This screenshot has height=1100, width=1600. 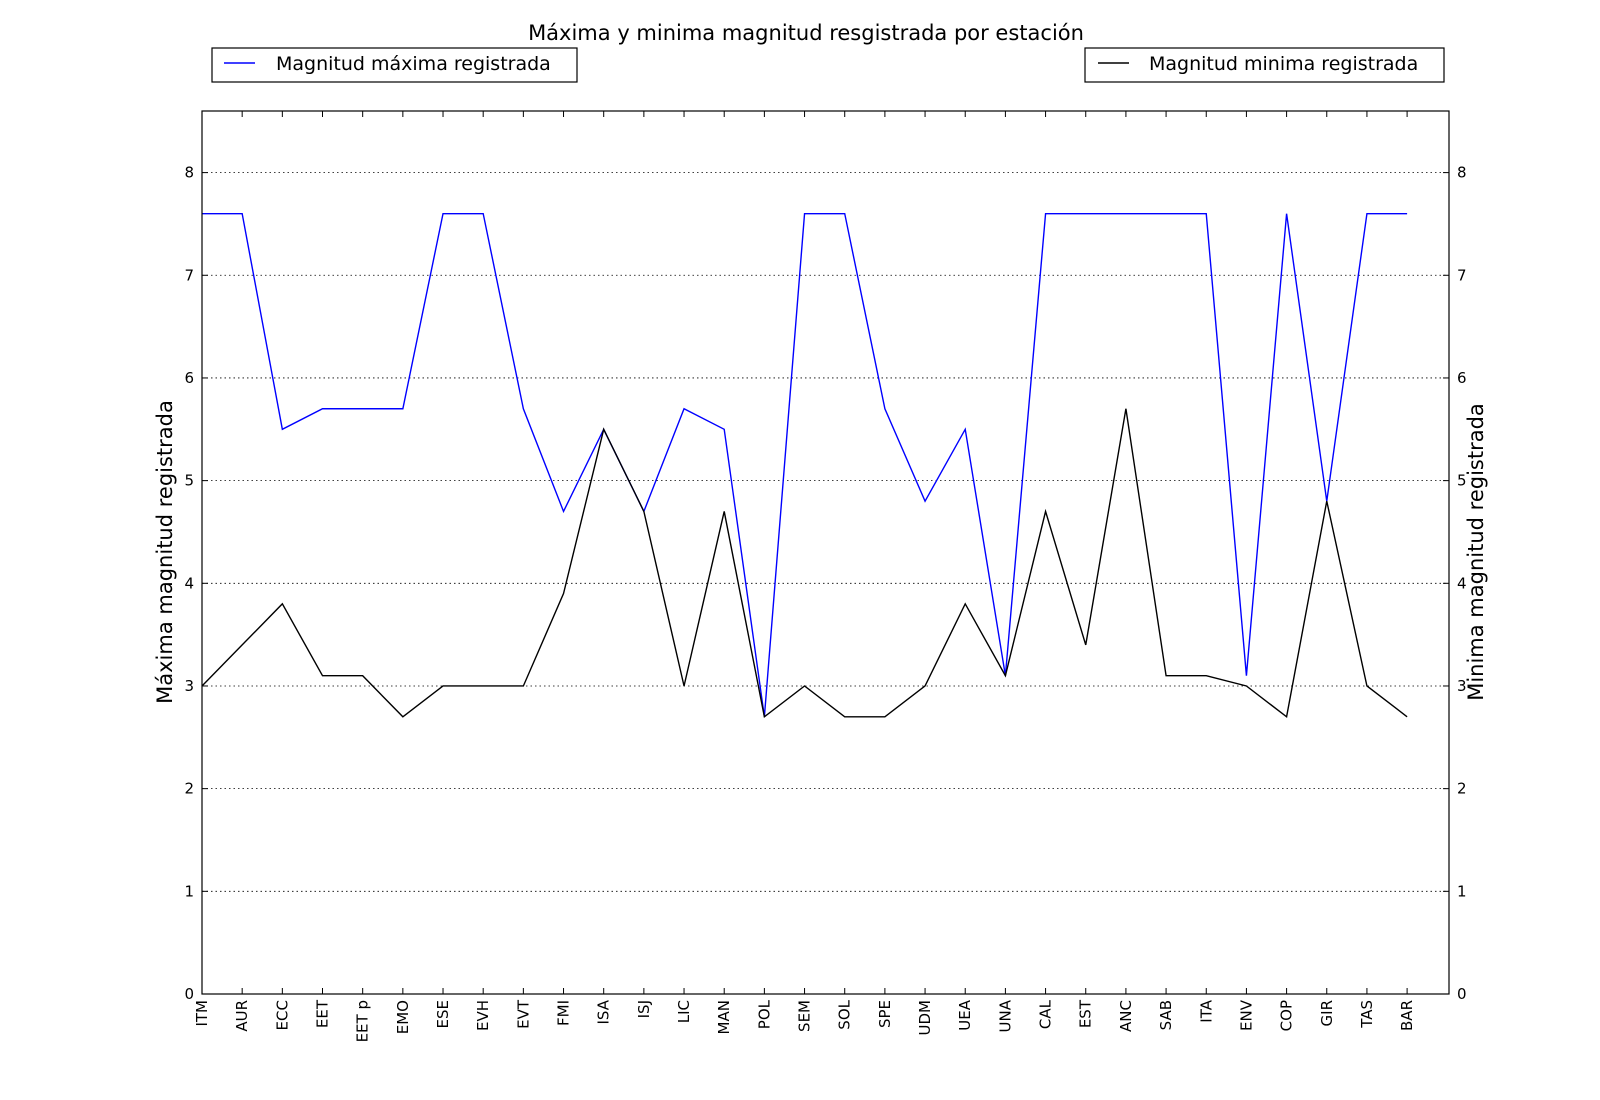 What do you see at coordinates (1462, 994) in the screenshot?
I see `right-tick-label: 0` at bounding box center [1462, 994].